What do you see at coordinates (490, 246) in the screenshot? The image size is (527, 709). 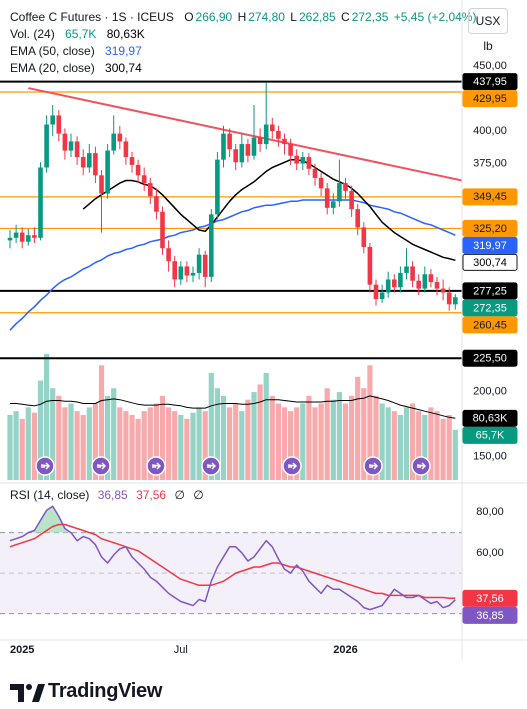 I see `price-tag-label: 319,97` at bounding box center [490, 246].